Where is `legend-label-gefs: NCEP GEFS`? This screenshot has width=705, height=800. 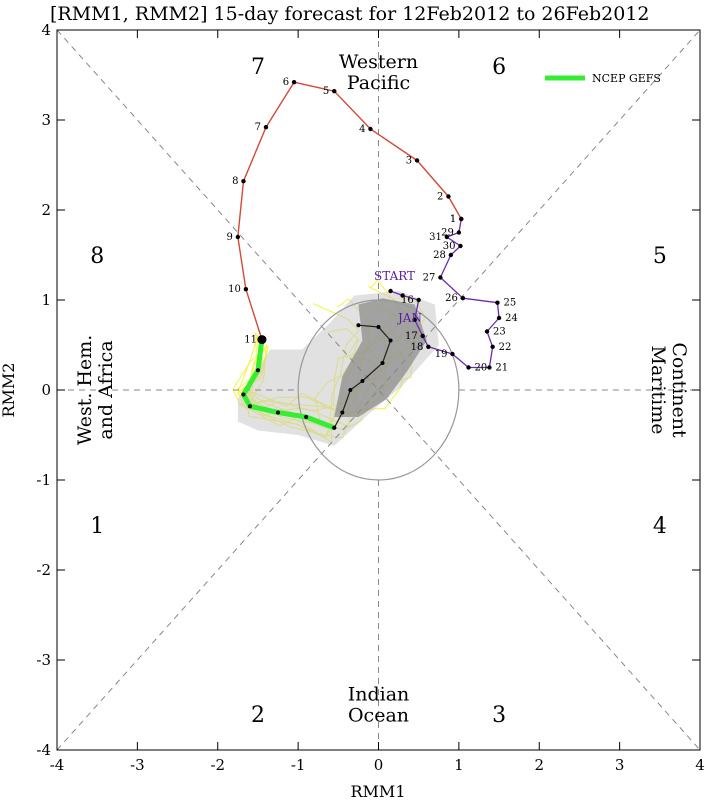
legend-label-gefs: NCEP GEFS is located at coordinates (626, 78).